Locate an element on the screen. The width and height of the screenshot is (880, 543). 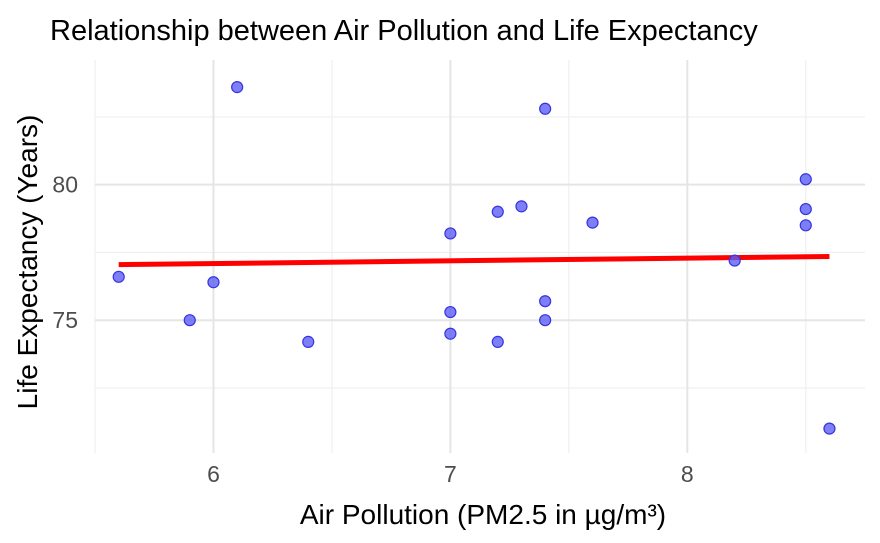
x-tick-label: 7 is located at coordinates (450, 474).